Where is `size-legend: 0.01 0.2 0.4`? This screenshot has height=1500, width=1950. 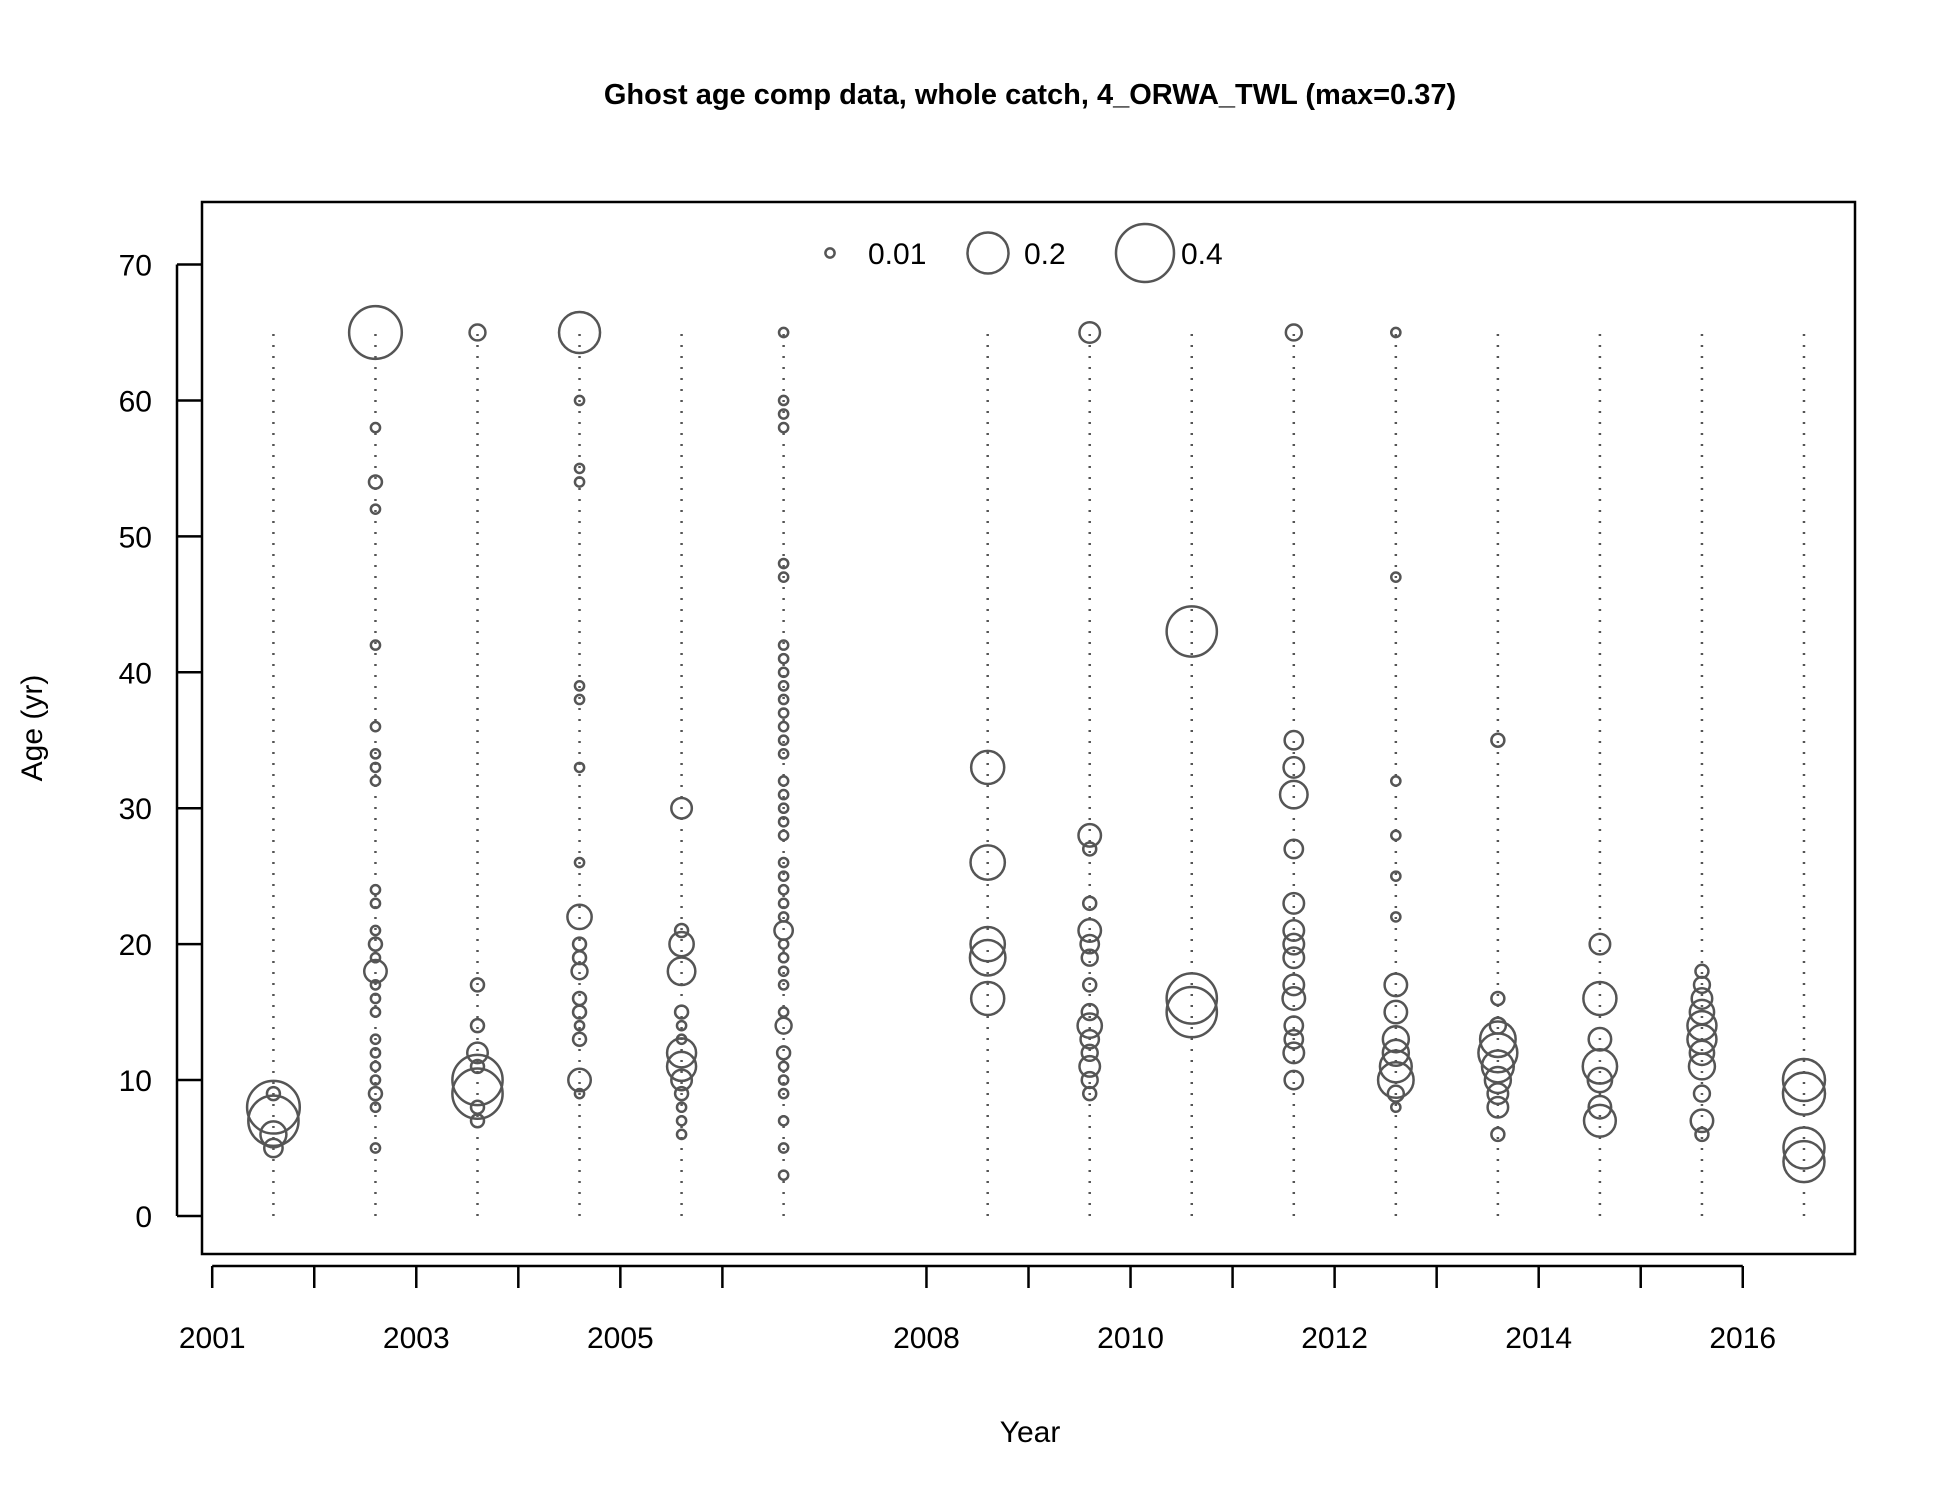
size-legend: 0.01 0.2 0.4 is located at coordinates (1023, 253).